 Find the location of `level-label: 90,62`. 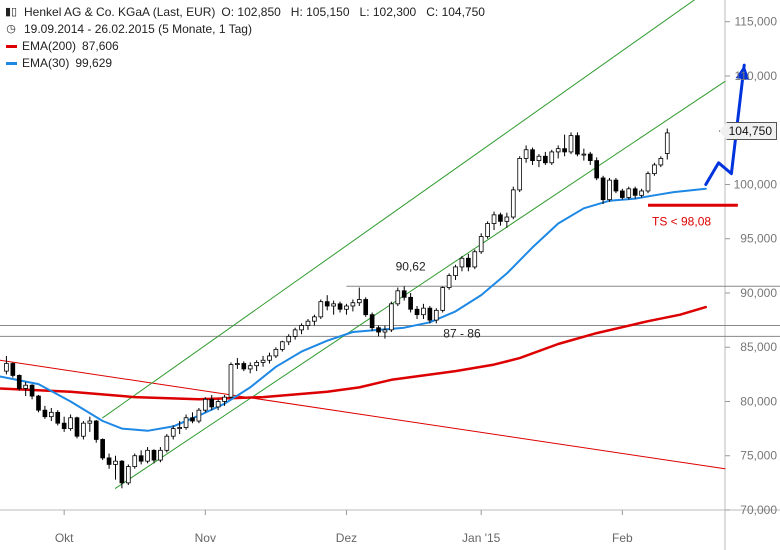

level-label: 90,62 is located at coordinates (411, 266).